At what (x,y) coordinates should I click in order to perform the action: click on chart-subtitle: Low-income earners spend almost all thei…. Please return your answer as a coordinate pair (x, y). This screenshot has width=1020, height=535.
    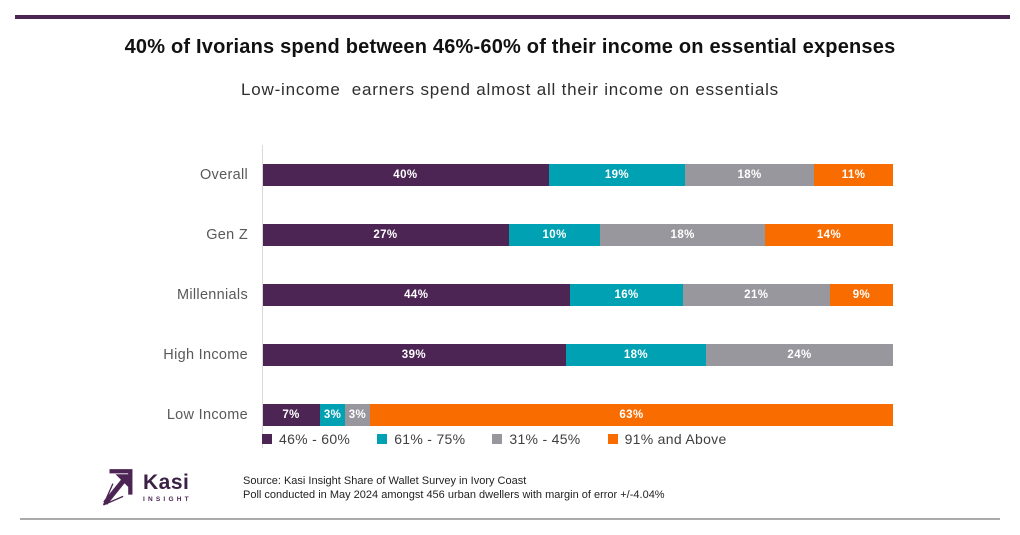
    Looking at the image, I should click on (510, 89).